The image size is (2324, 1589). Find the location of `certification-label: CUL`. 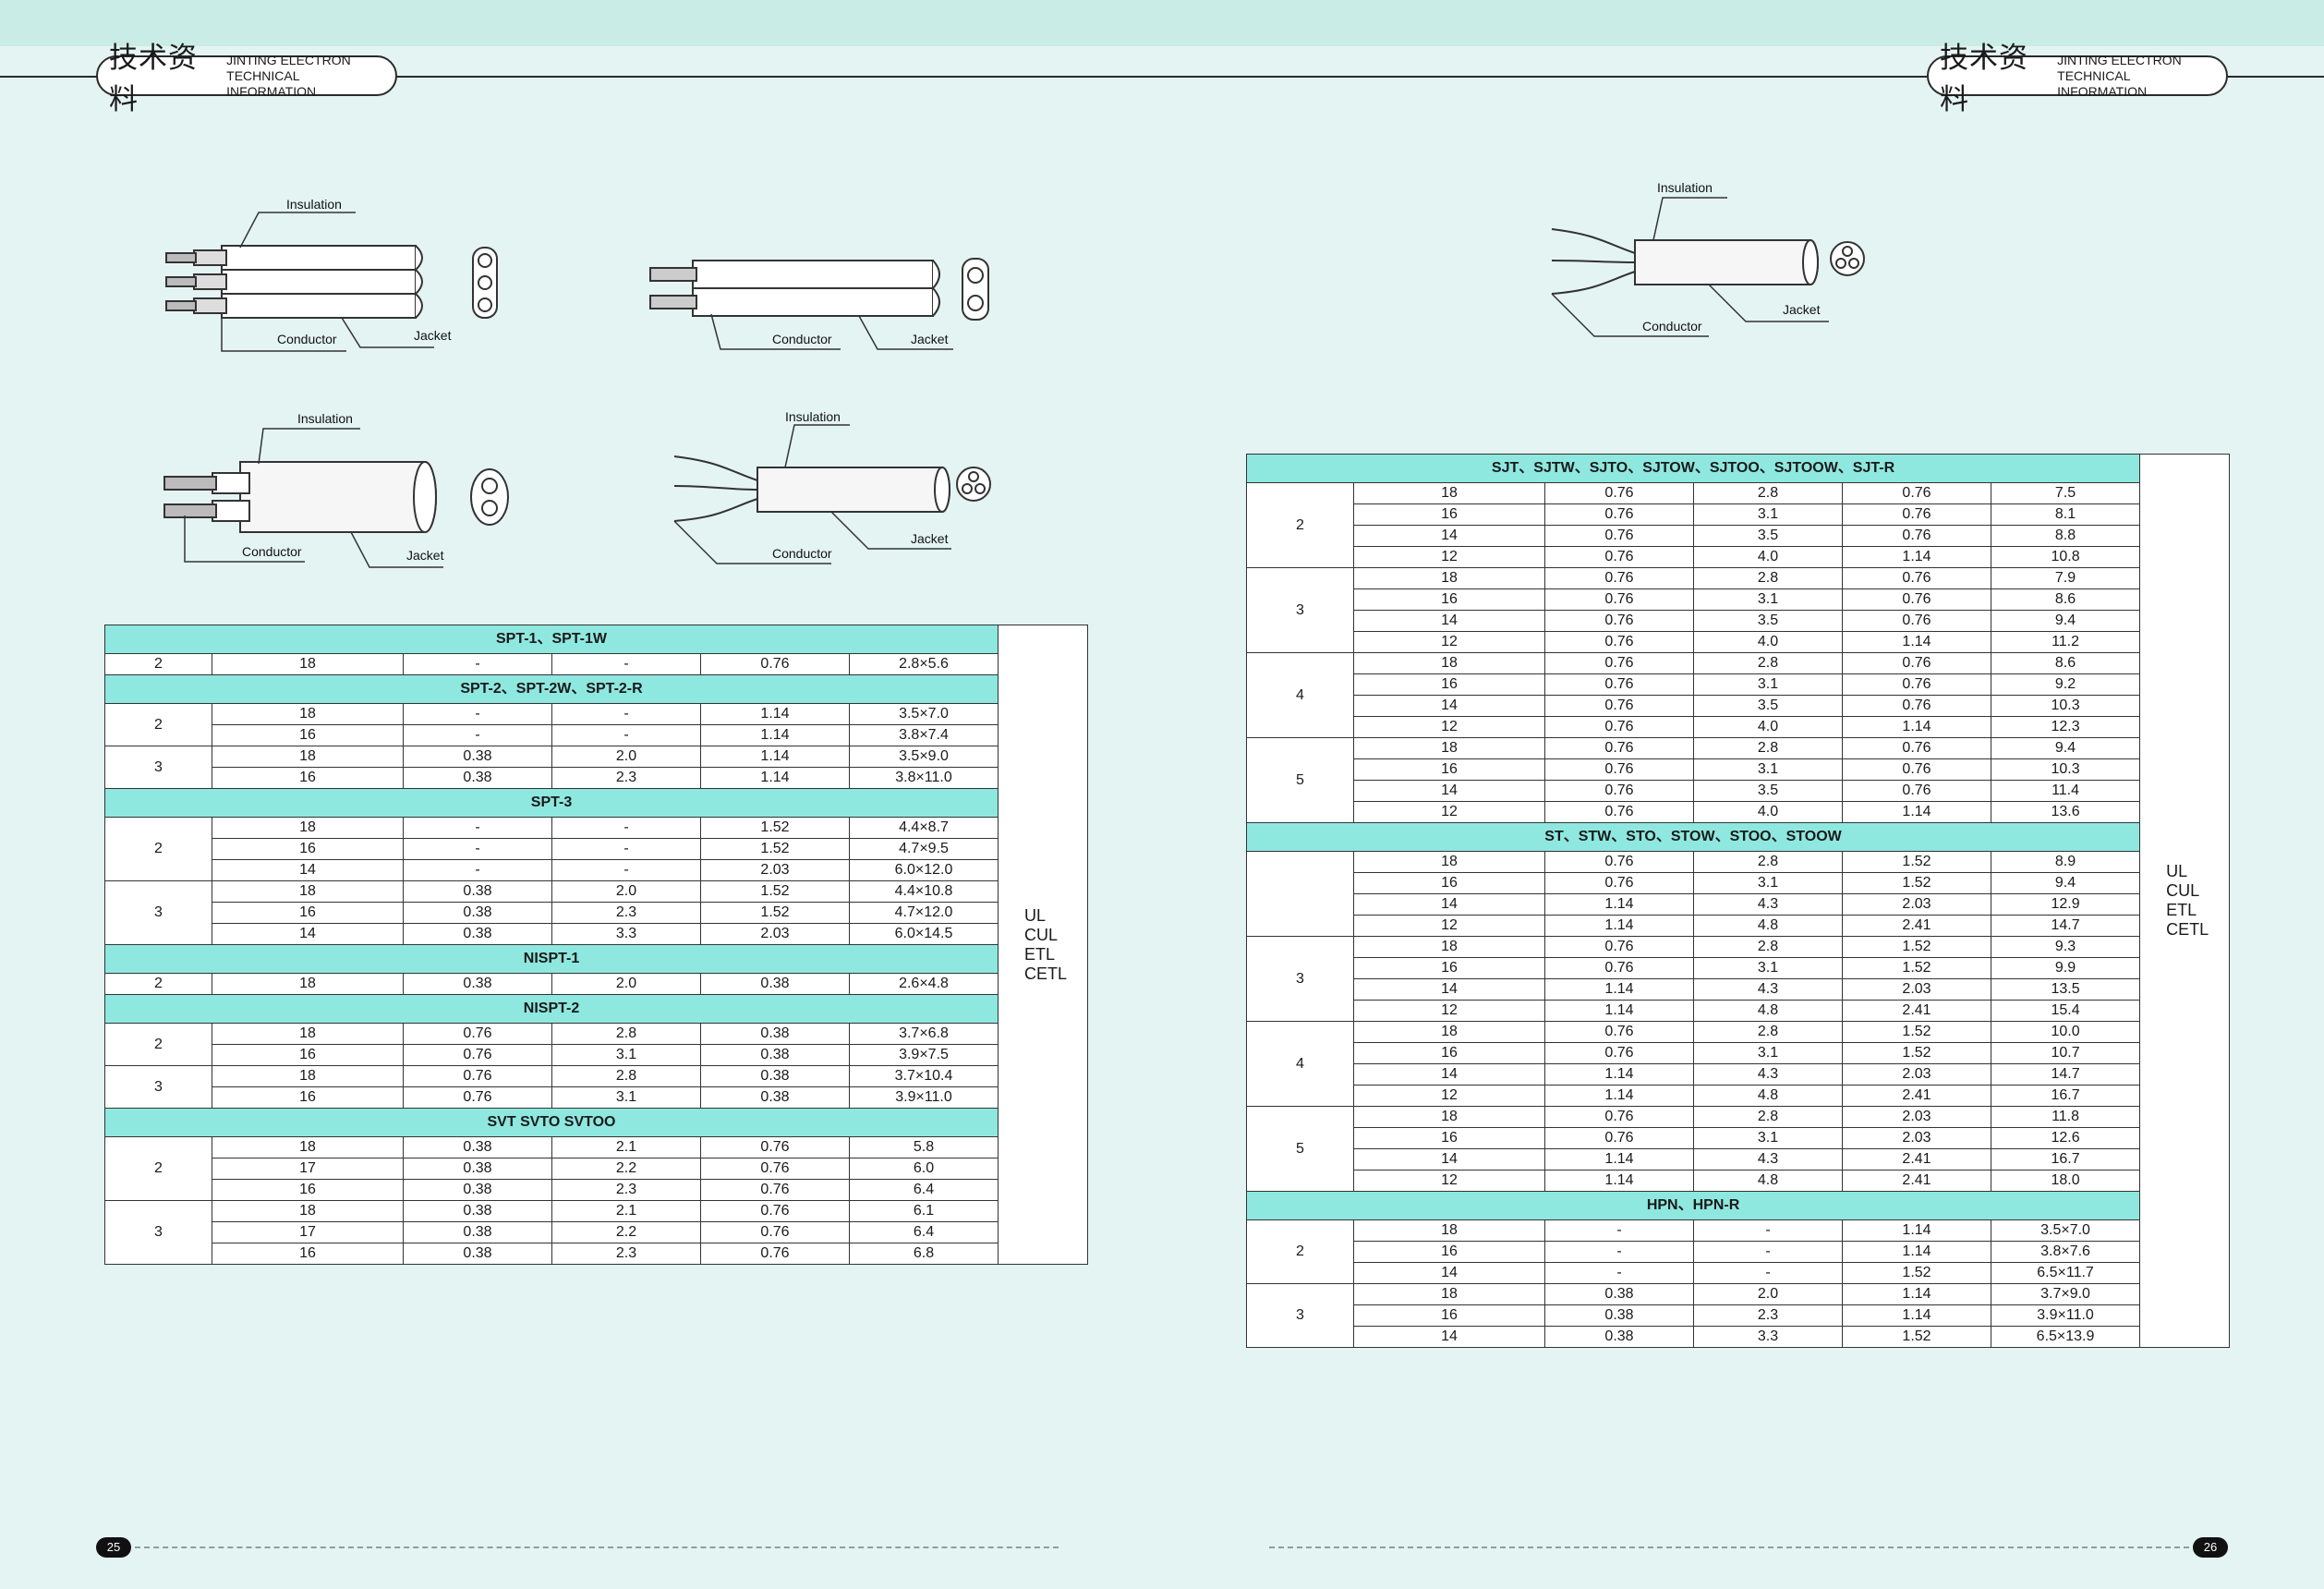

certification-label: CUL is located at coordinates (1041, 934).